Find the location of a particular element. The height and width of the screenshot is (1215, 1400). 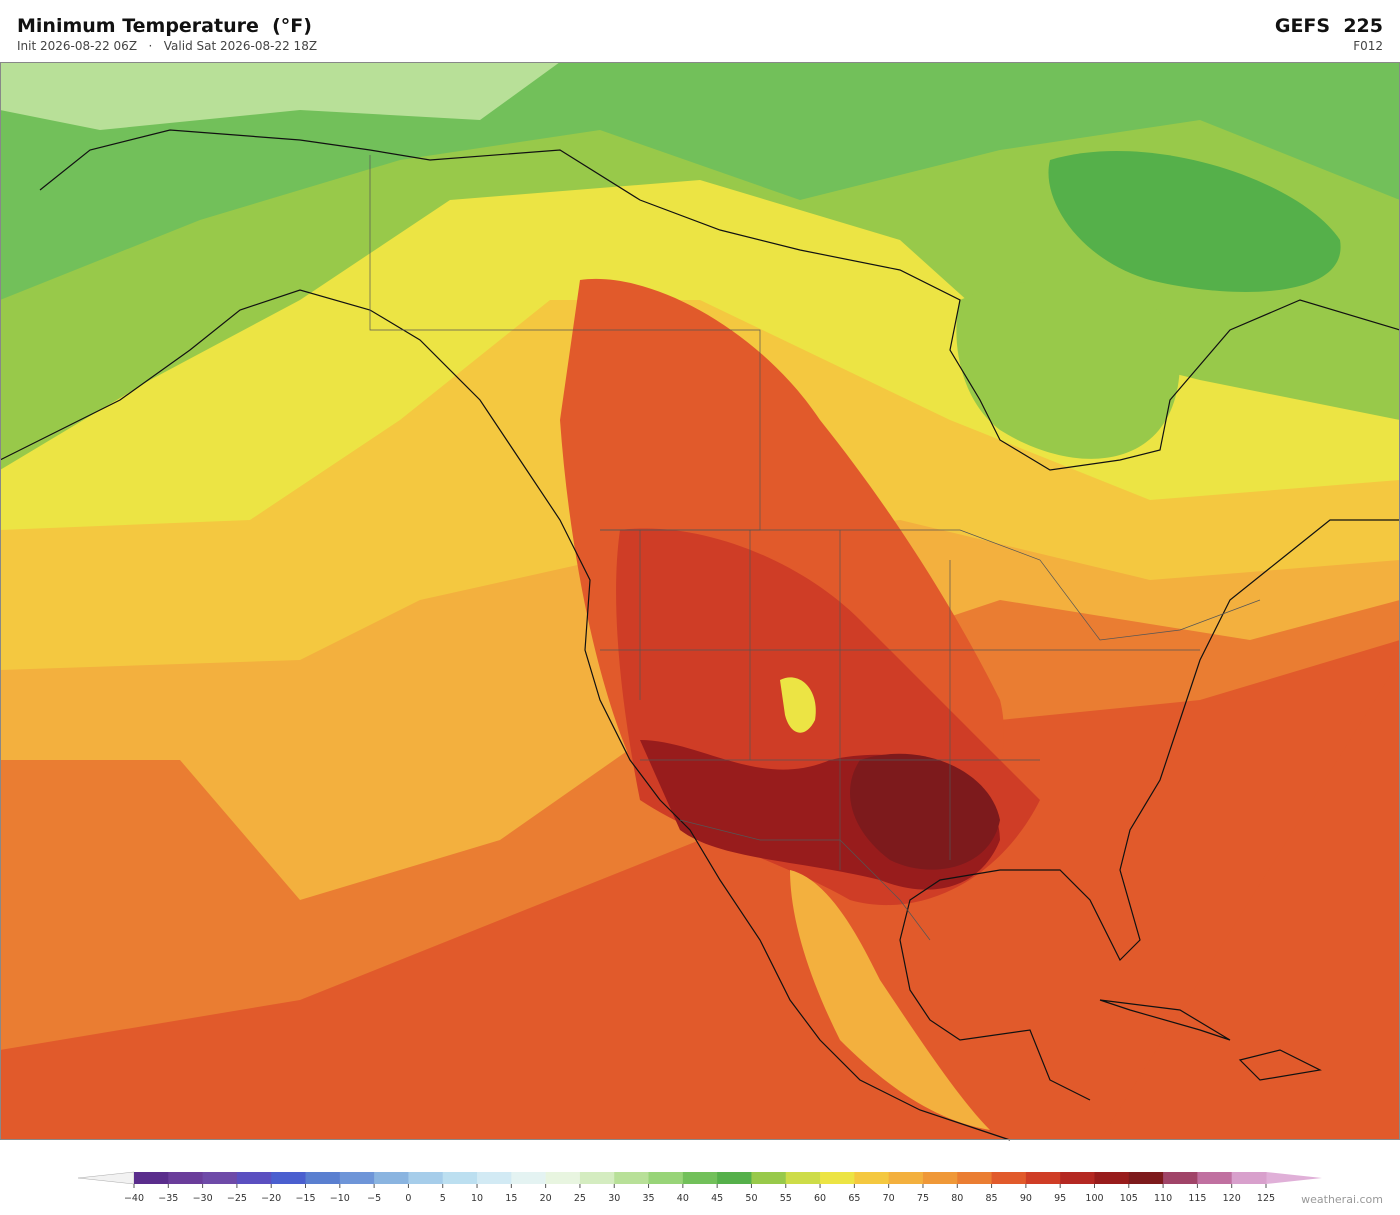

colorbar-tick-label: 70 is located at coordinates (889, 1198).